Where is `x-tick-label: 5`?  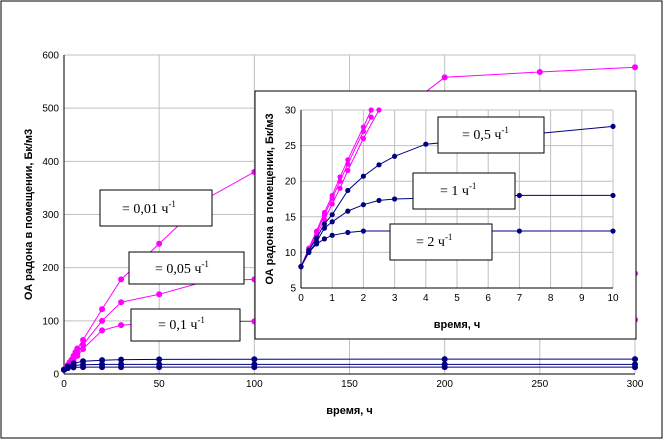
x-tick-label: 5 is located at coordinates (457, 298).